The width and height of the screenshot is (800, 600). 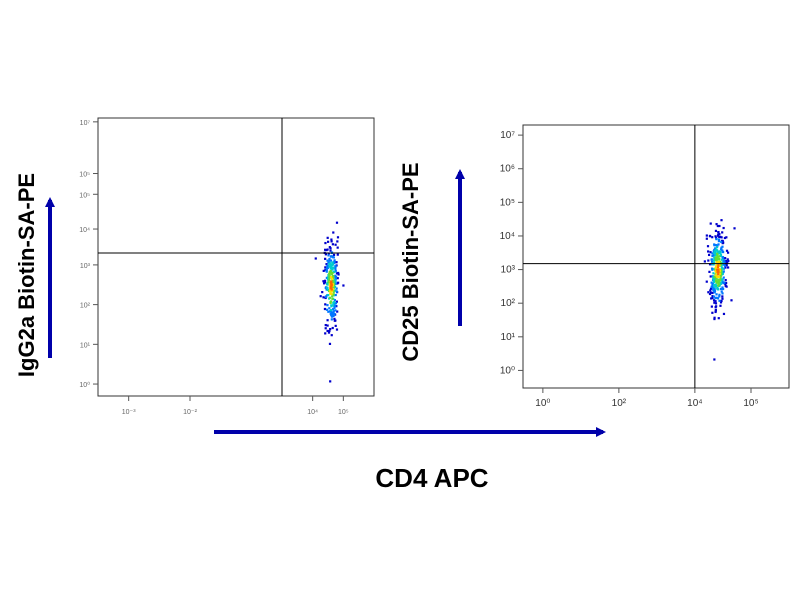 What do you see at coordinates (431, 478) in the screenshot?
I see `x-axis-title: CD4 APC` at bounding box center [431, 478].